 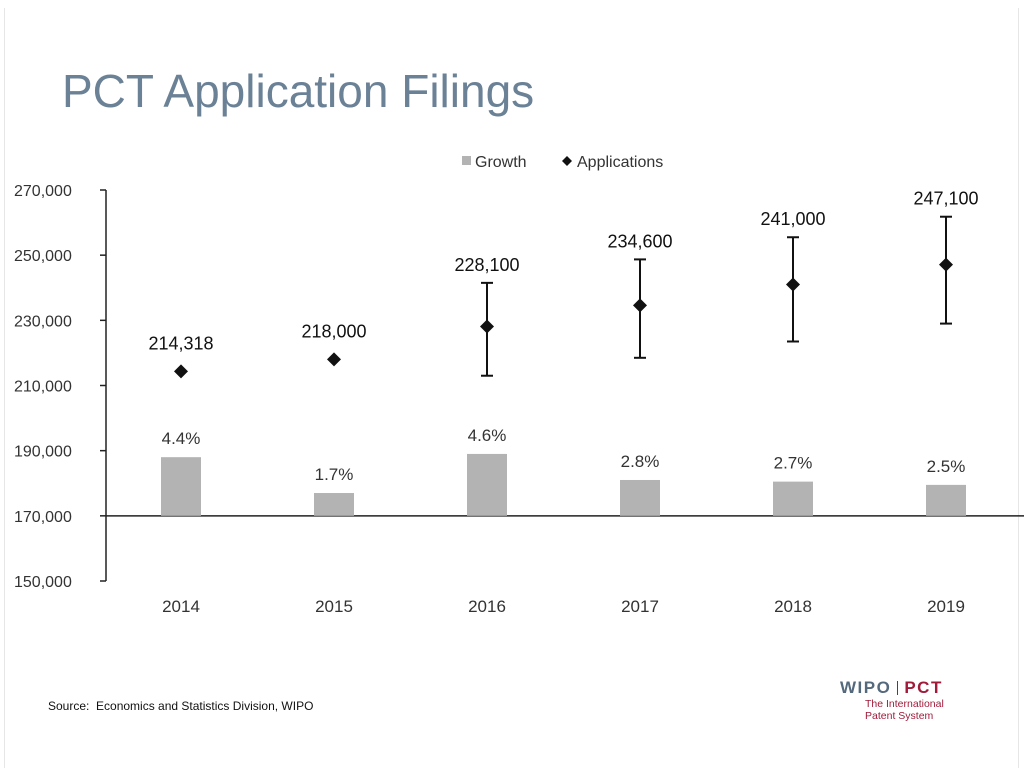 What do you see at coordinates (793, 606) in the screenshot?
I see `x-tick-label: 2018` at bounding box center [793, 606].